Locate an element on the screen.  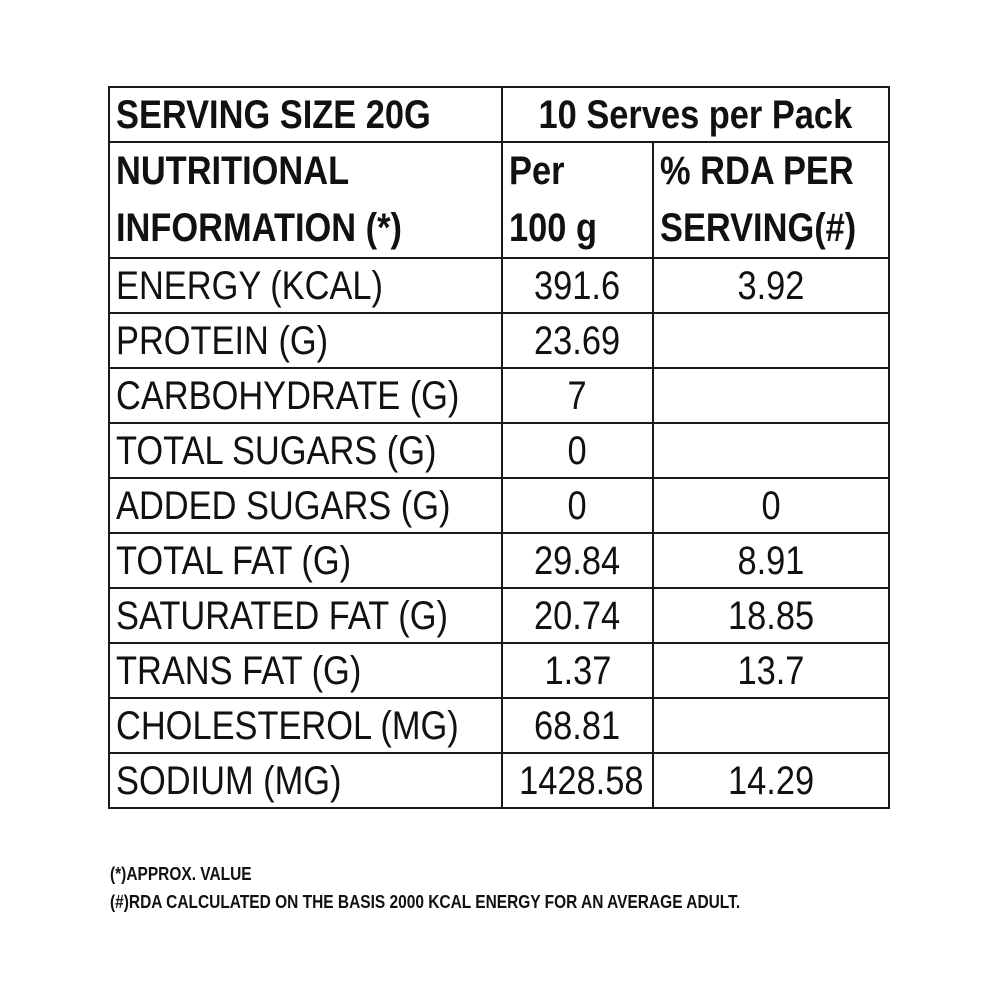
table-row: TOTAL FAT (G) 29.84 8.91 is located at coordinates (499, 560).